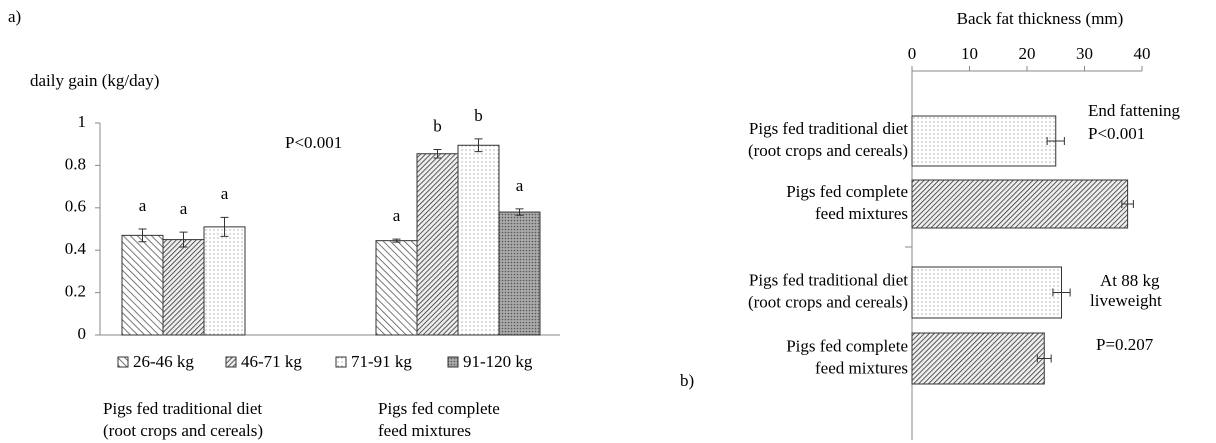 The width and height of the screenshot is (1216, 443). What do you see at coordinates (381, 361) in the screenshot?
I see `legend-label: 71-91 kg` at bounding box center [381, 361].